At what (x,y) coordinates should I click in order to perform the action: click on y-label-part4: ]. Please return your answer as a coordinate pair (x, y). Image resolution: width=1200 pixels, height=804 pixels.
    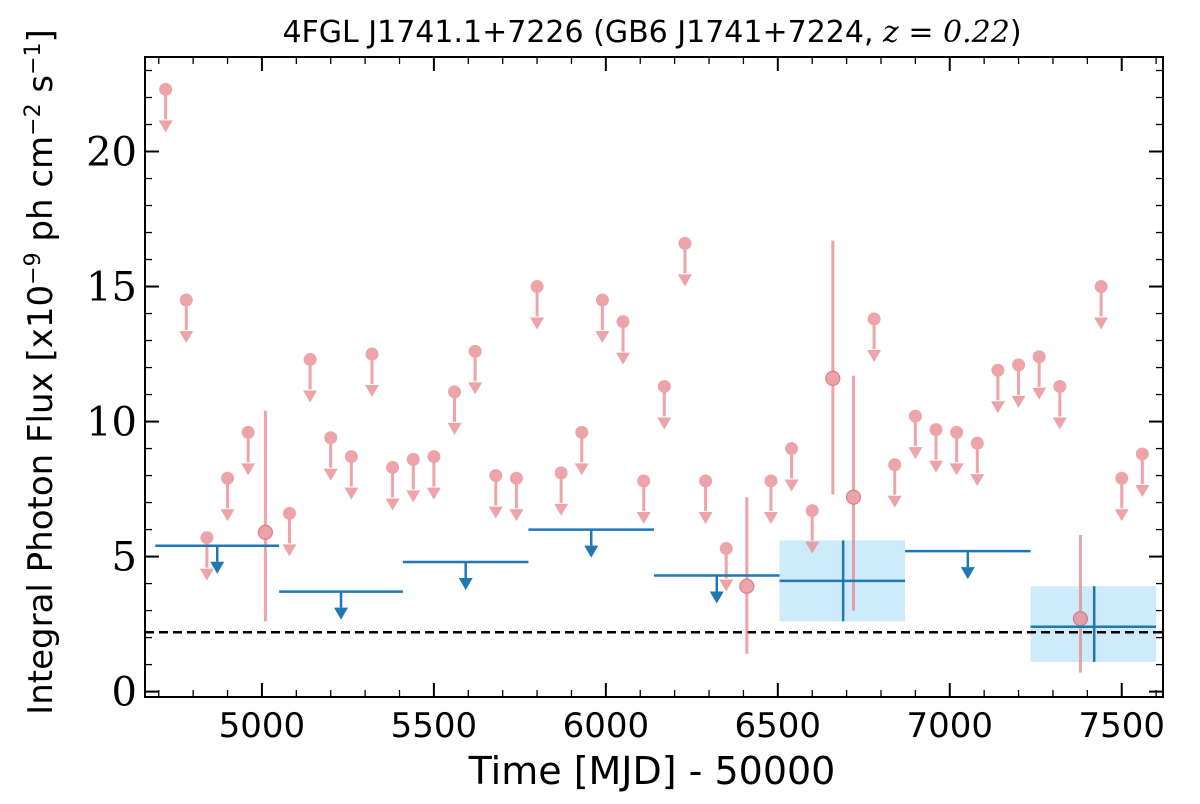
    Looking at the image, I should click on (41, 35).